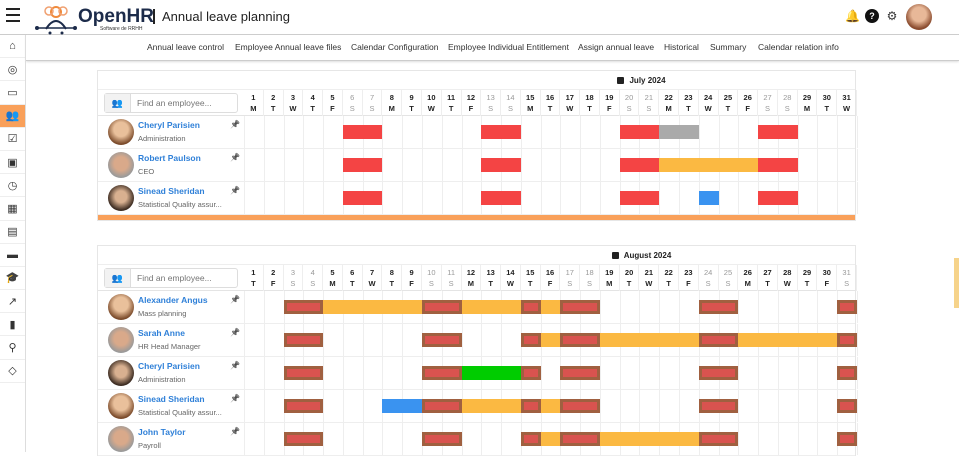 This screenshot has width=959, height=456. I want to click on trend-icon: ↗, so click(12, 302).